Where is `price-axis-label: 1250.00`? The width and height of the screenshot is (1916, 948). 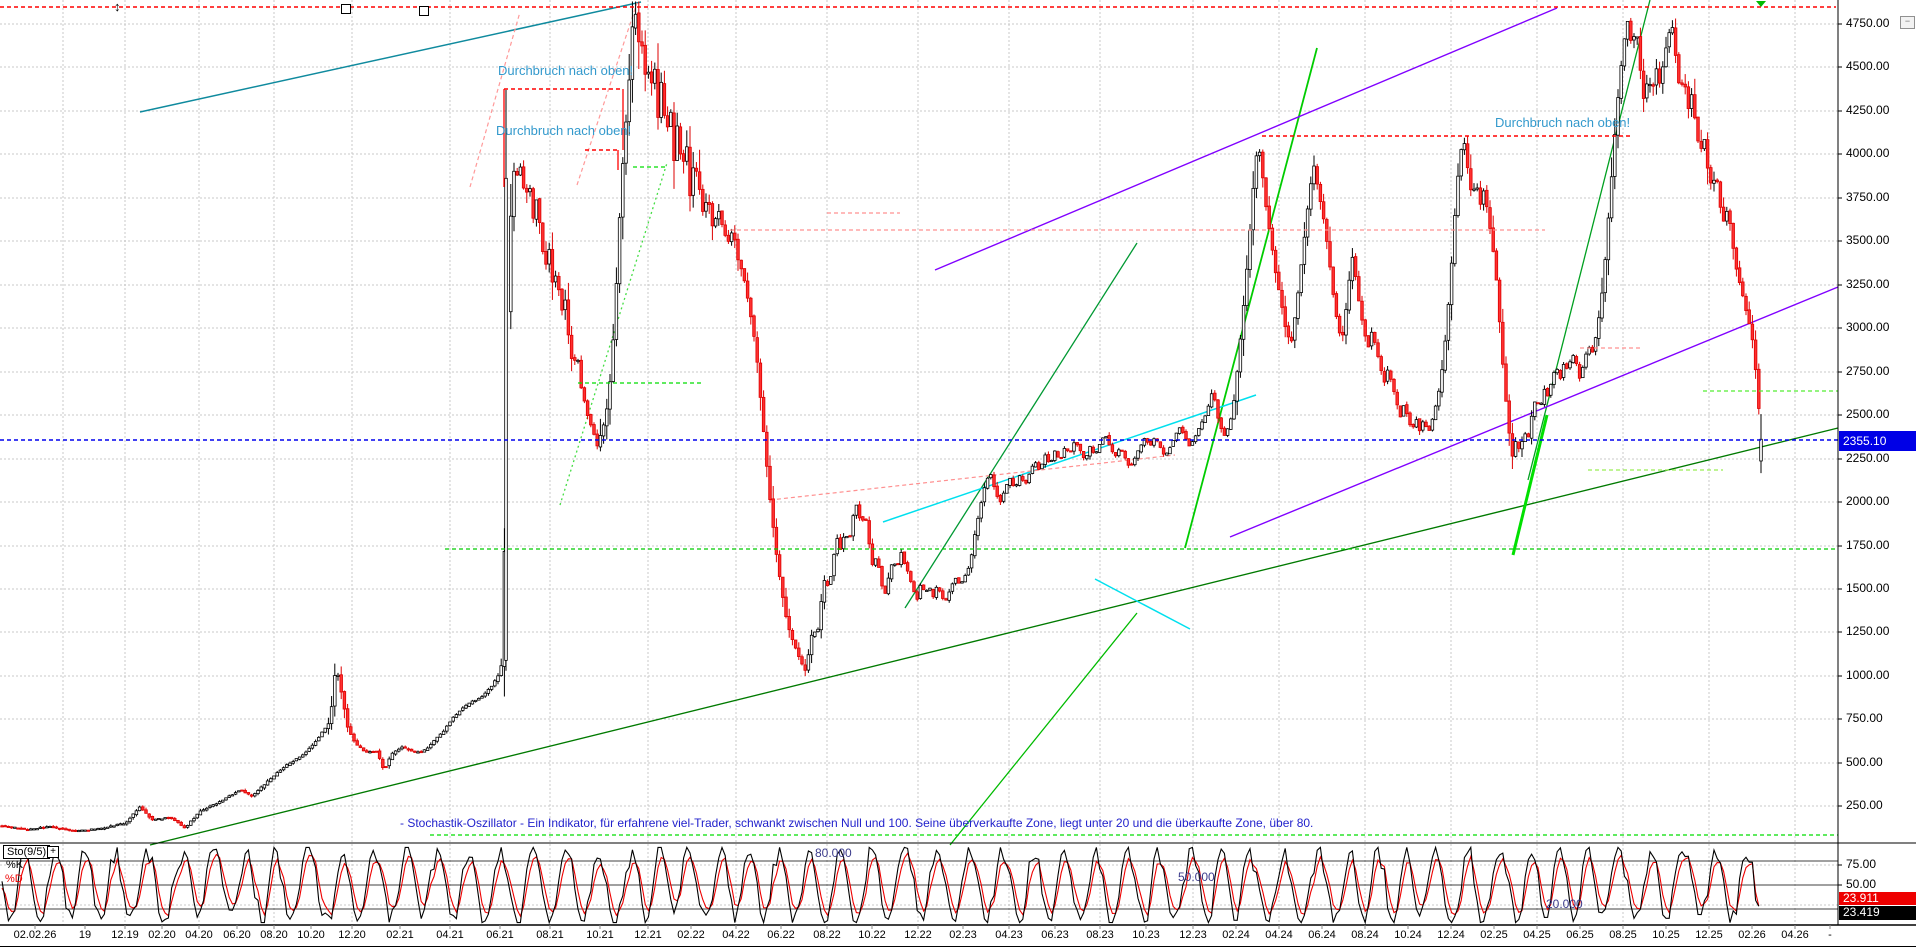 price-axis-label: 1250.00 is located at coordinates (1868, 631).